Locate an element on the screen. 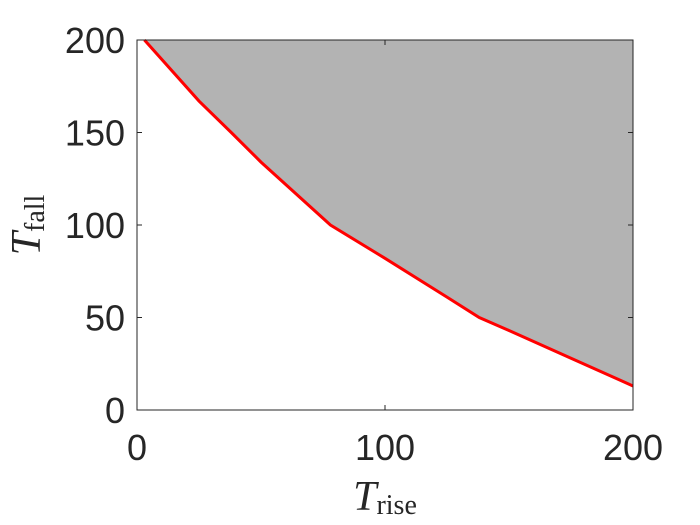  x-axis-label: Trise is located at coordinates (385, 497).